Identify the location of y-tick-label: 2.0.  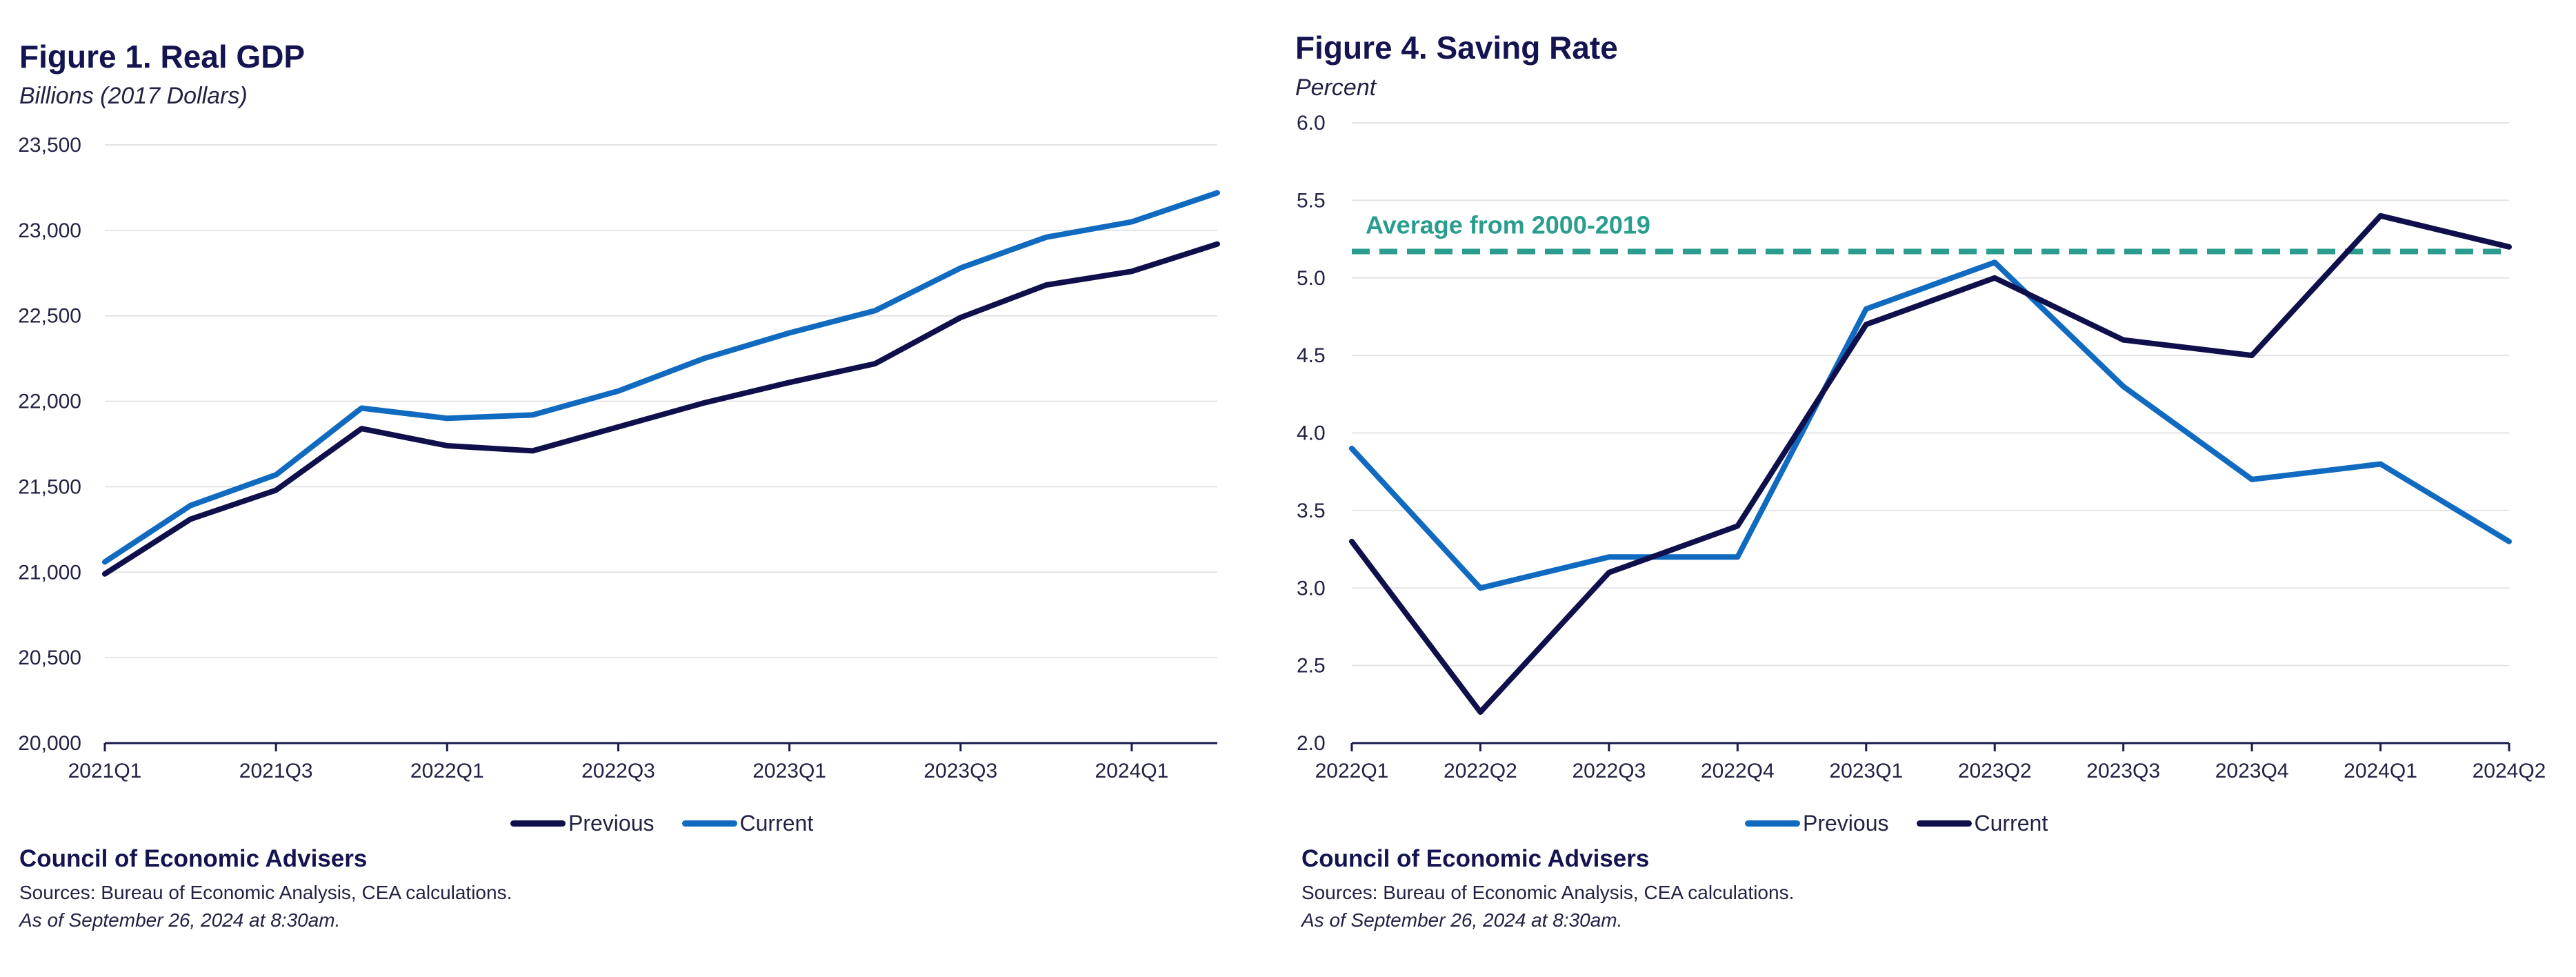
(1311, 744).